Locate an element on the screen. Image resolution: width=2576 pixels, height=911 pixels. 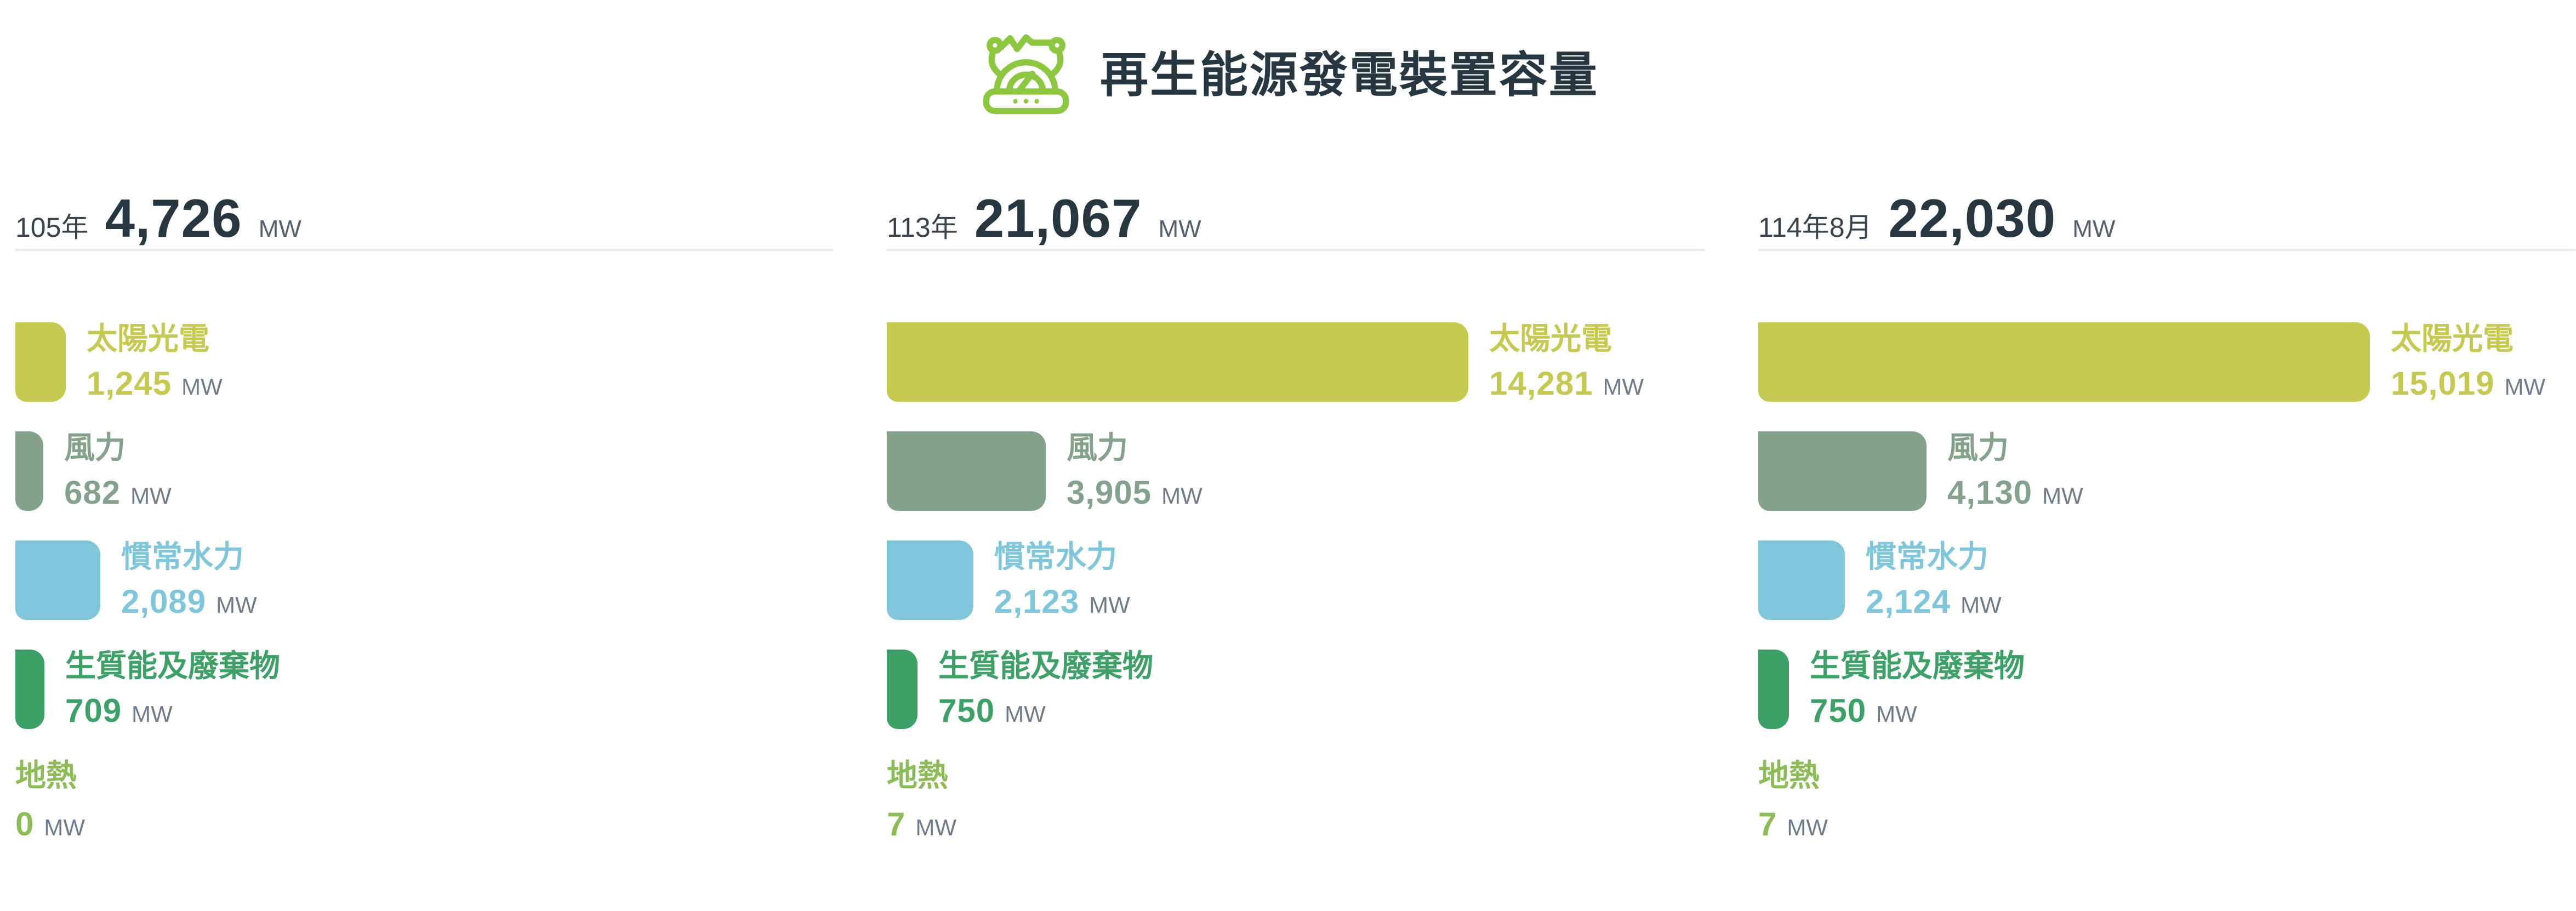
period-total: 22,030 is located at coordinates (1972, 218).